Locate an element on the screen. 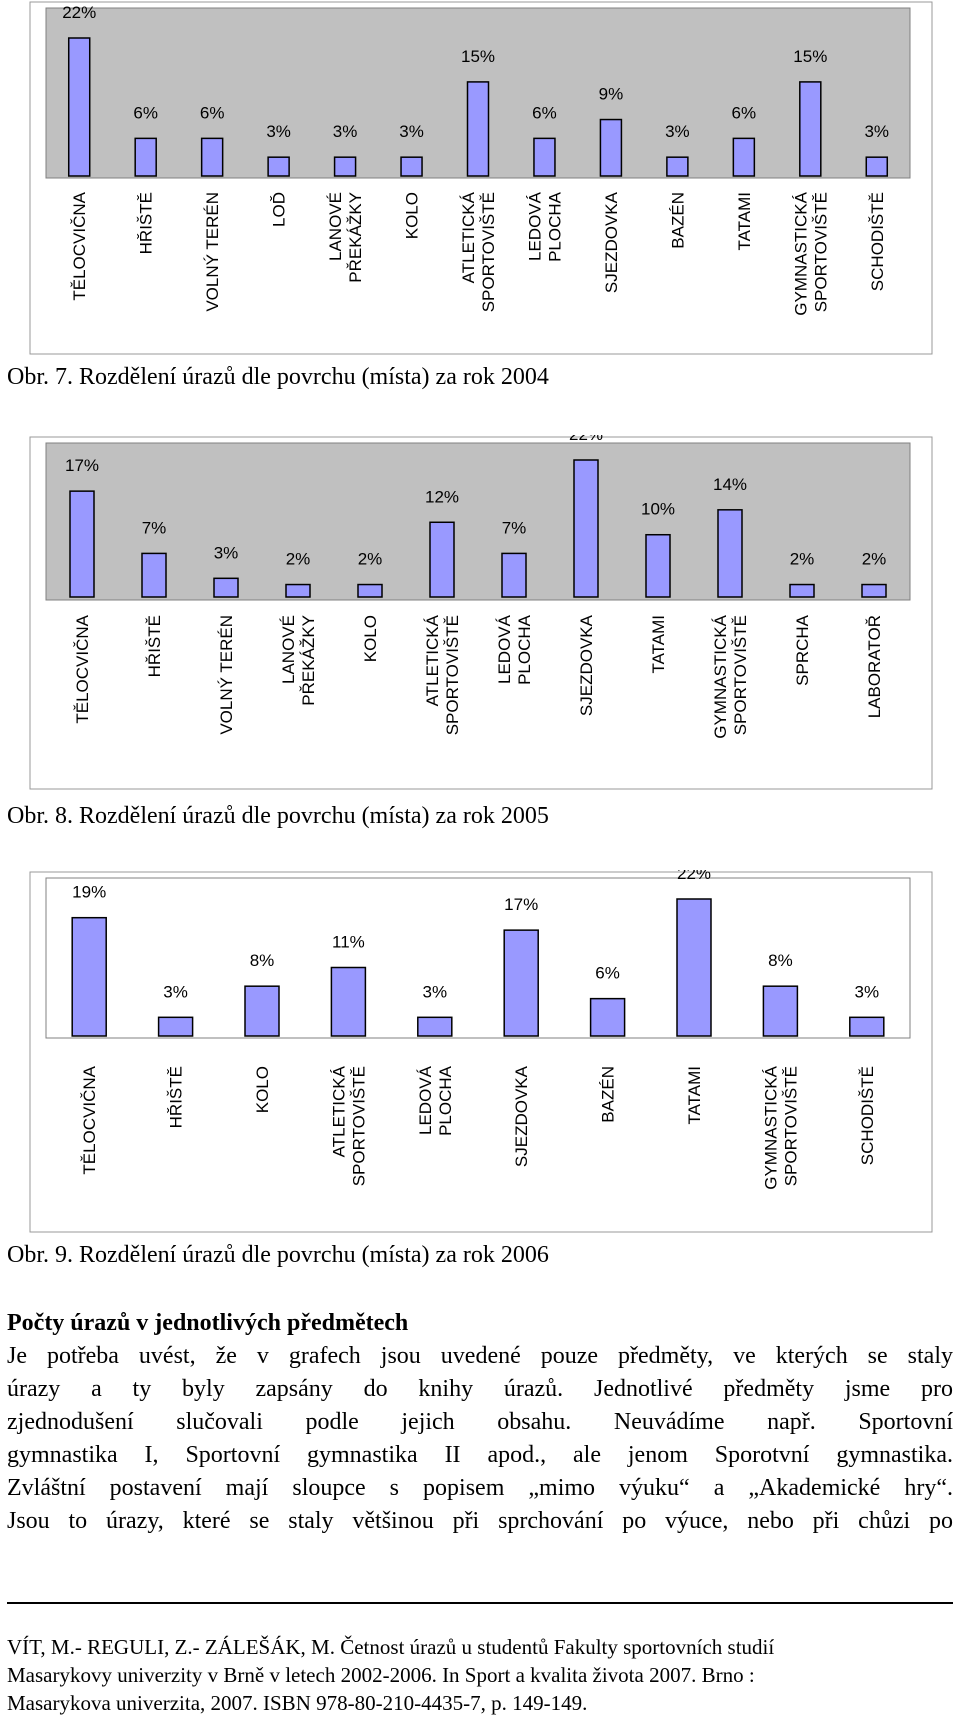  tick-label: LABORATOŘ is located at coordinates (874, 666).